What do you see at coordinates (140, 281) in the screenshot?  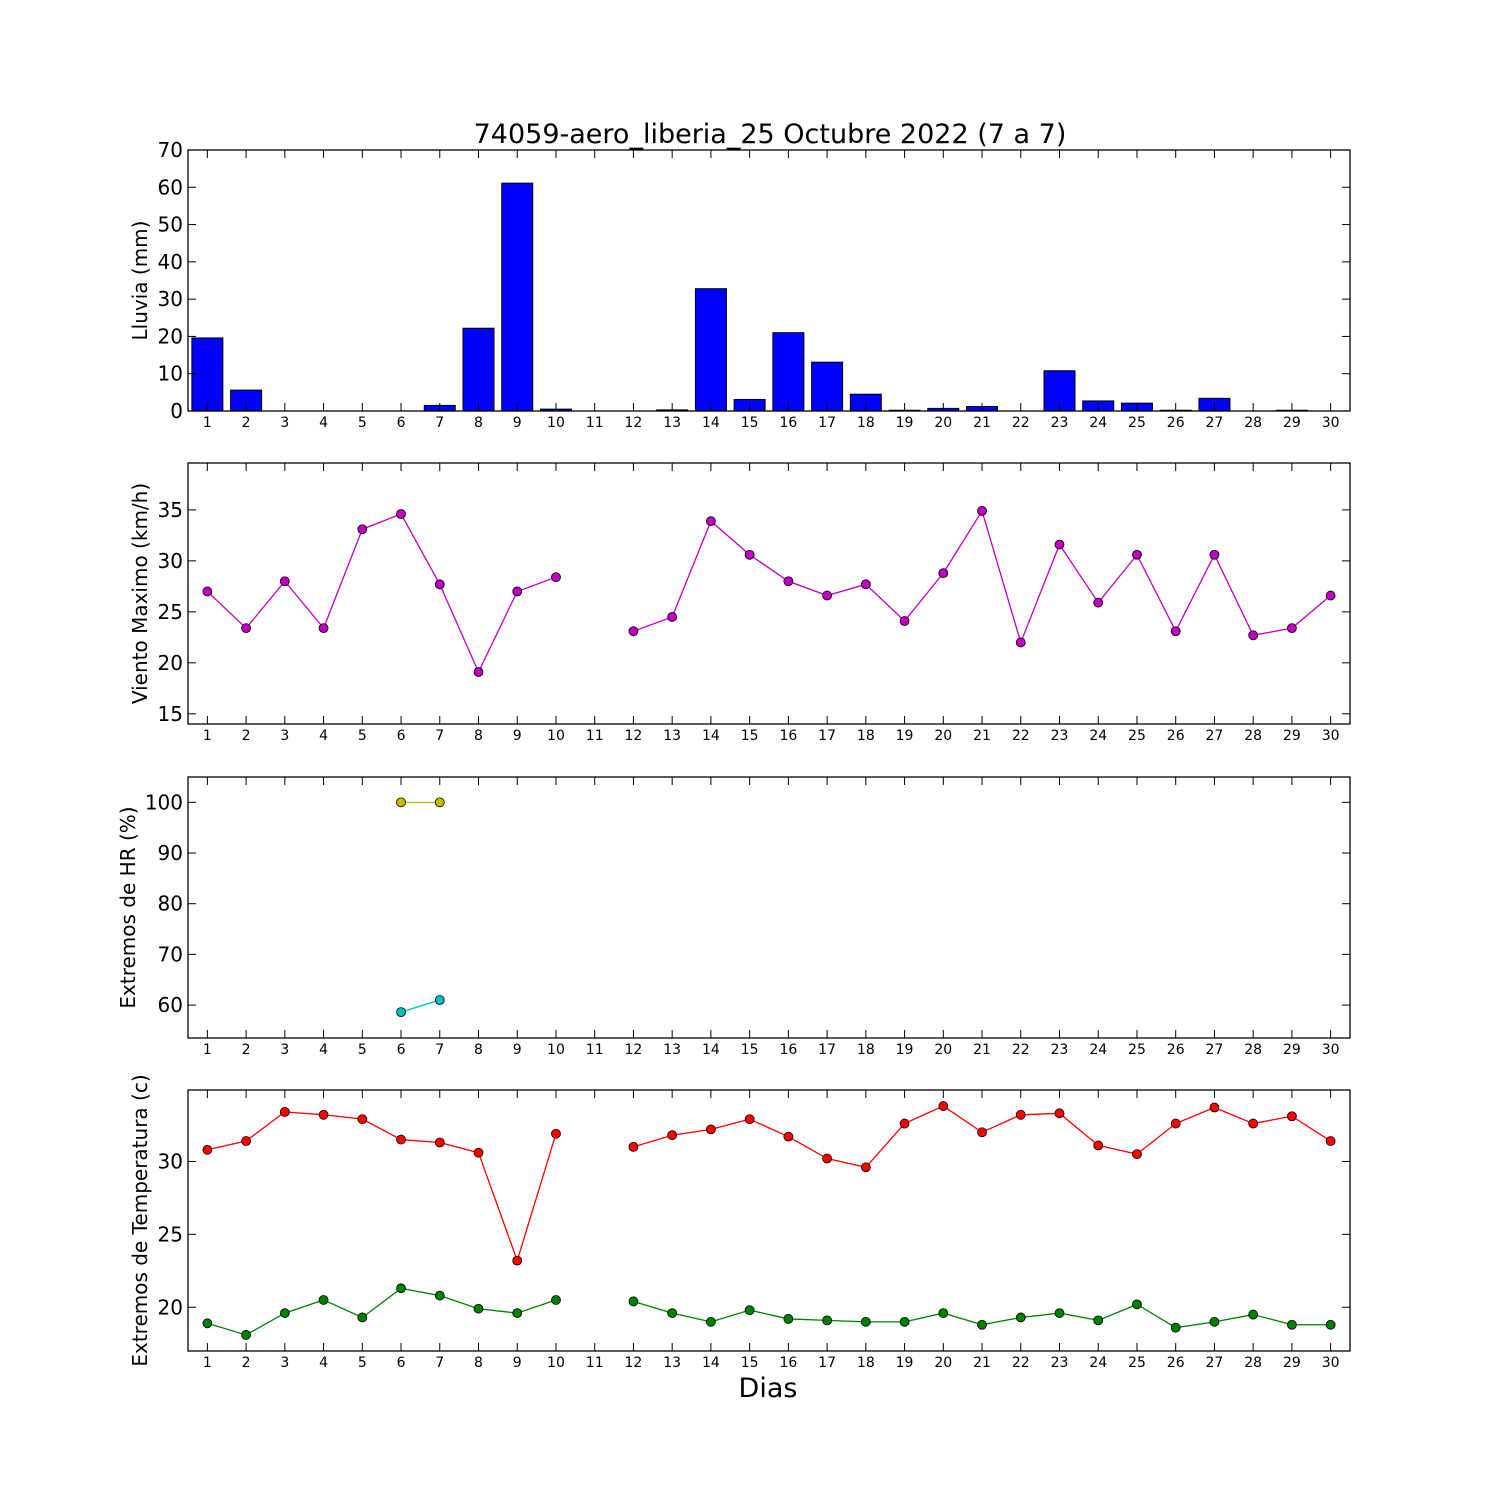 I see `y-axis-label: Lluvia (mm)` at bounding box center [140, 281].